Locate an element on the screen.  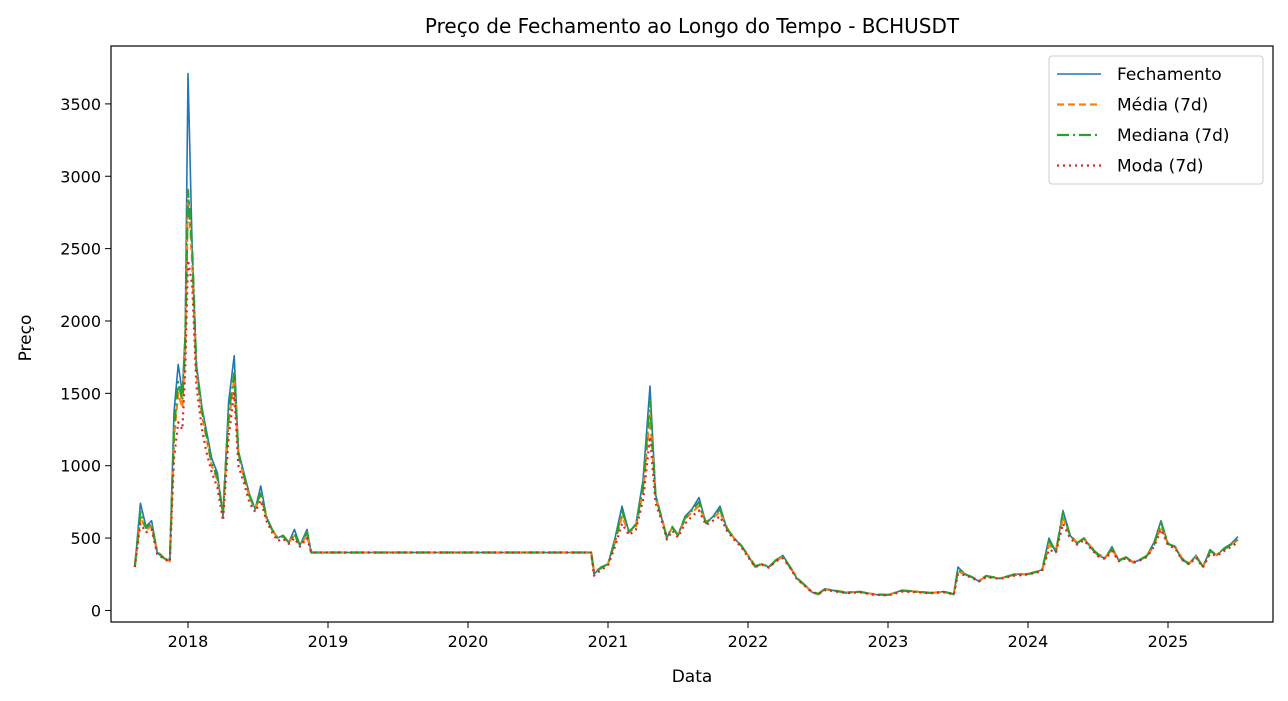
x-axis-label: Data is located at coordinates (692, 677).